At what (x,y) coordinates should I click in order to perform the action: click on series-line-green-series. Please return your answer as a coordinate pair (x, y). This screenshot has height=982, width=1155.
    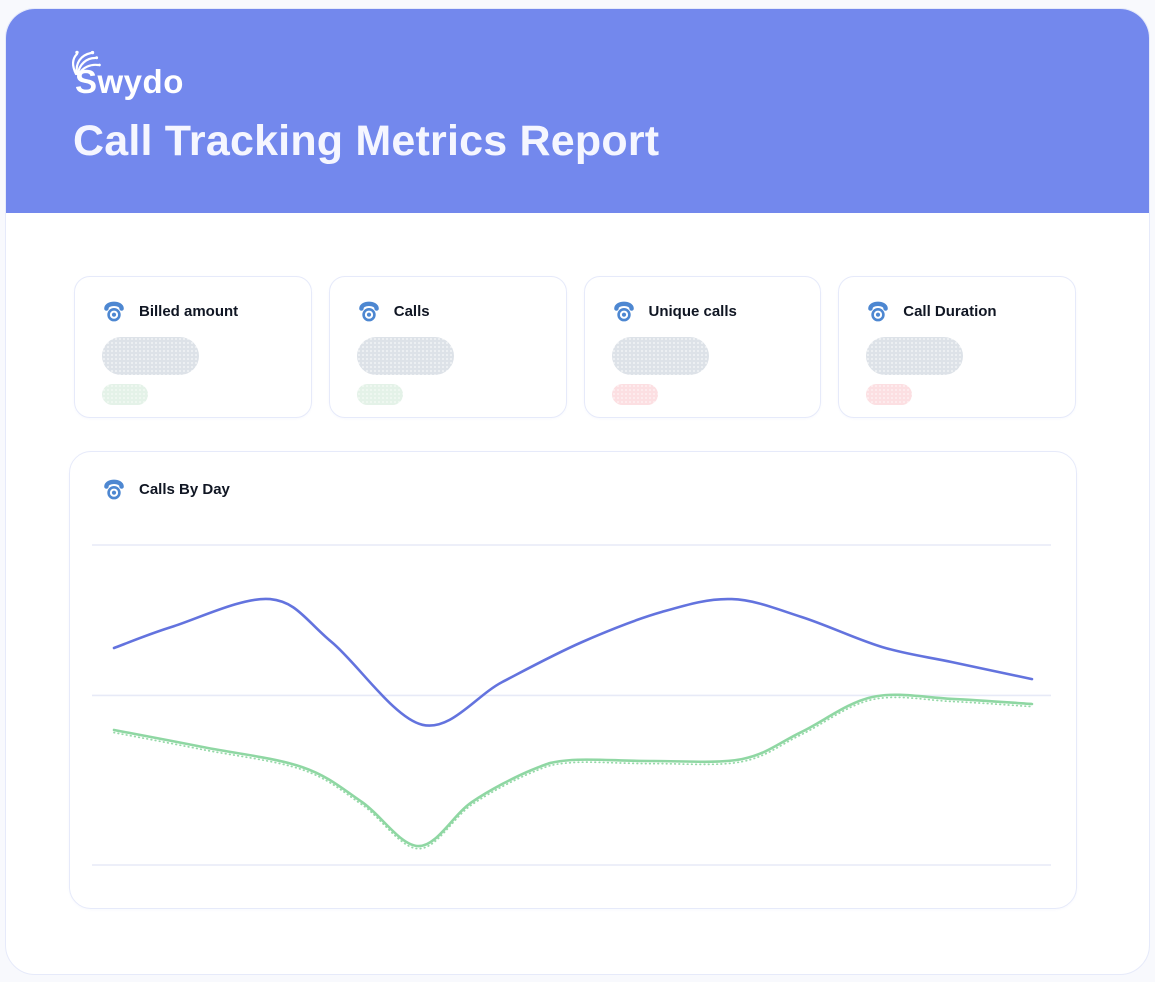
    Looking at the image, I should click on (573, 770).